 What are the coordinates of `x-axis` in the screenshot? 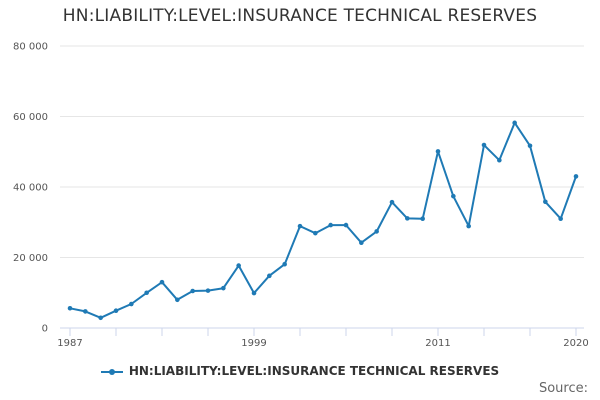 It's located at (322, 331).